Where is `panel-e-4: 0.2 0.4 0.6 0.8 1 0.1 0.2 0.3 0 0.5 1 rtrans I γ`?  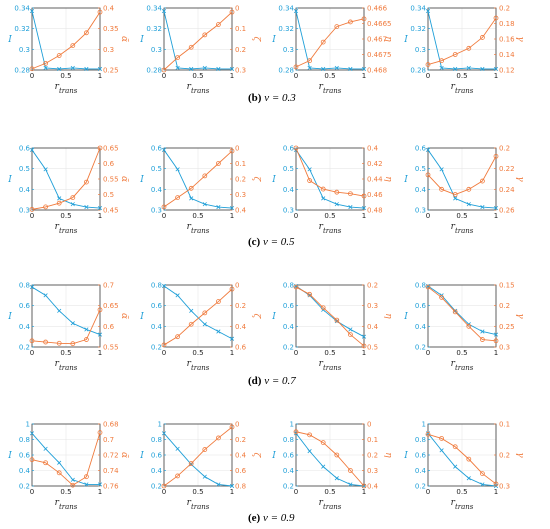
panel-e-4: 0.2 0.4 0.6 0.8 1 0.1 0.2 0.3 0 0.5 1 rtrans I γ is located at coordinates (464, 466).